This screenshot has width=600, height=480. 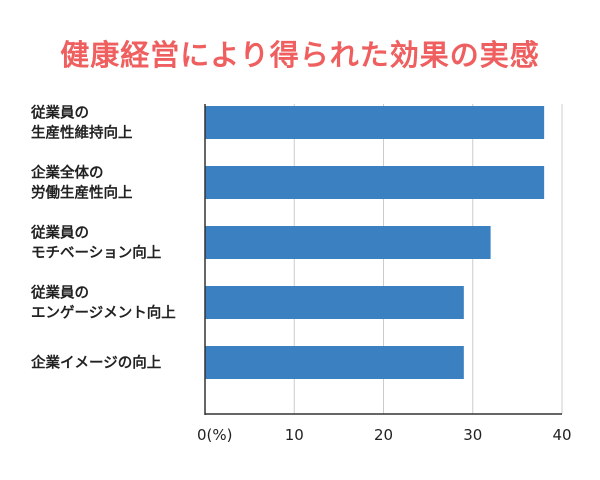 I want to click on chart-title: 健康経営により得られた効果の実感, so click(x=300, y=55).